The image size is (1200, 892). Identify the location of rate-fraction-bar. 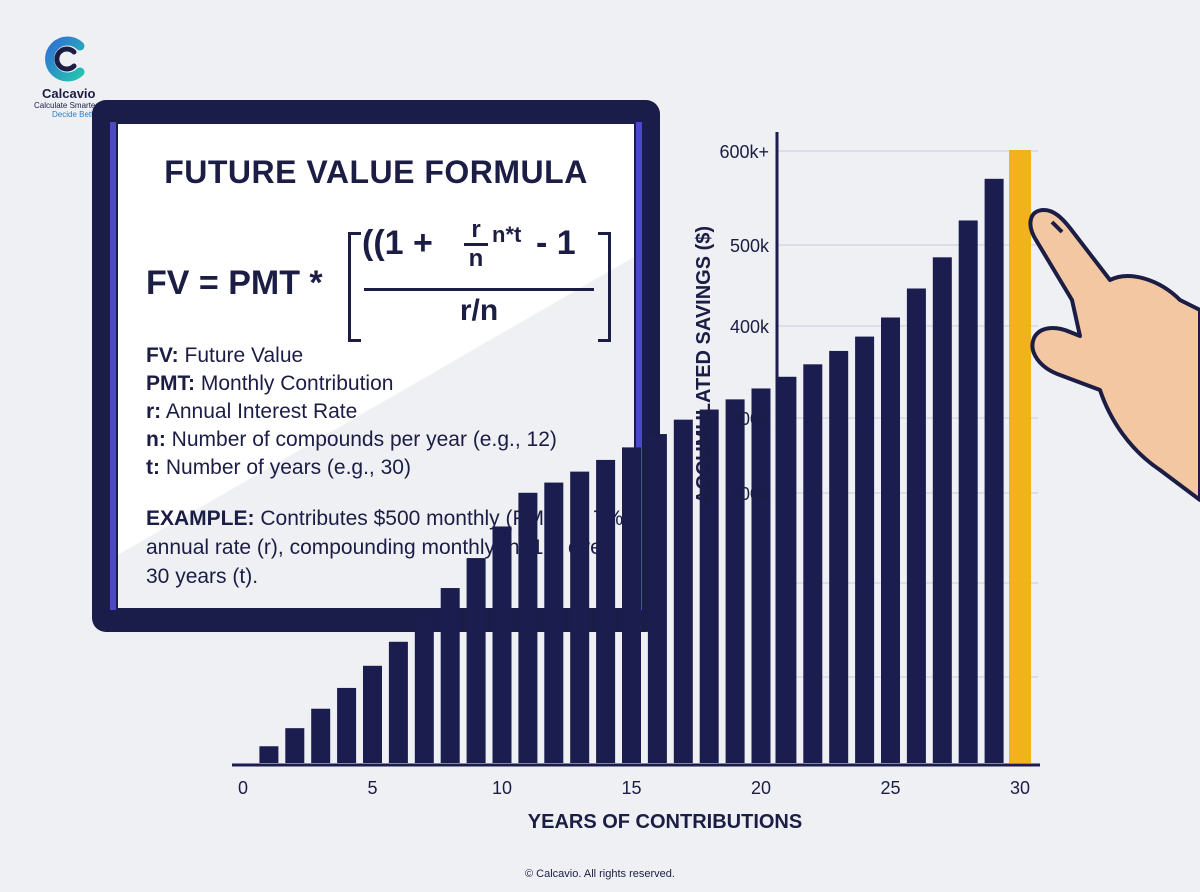
(476, 244).